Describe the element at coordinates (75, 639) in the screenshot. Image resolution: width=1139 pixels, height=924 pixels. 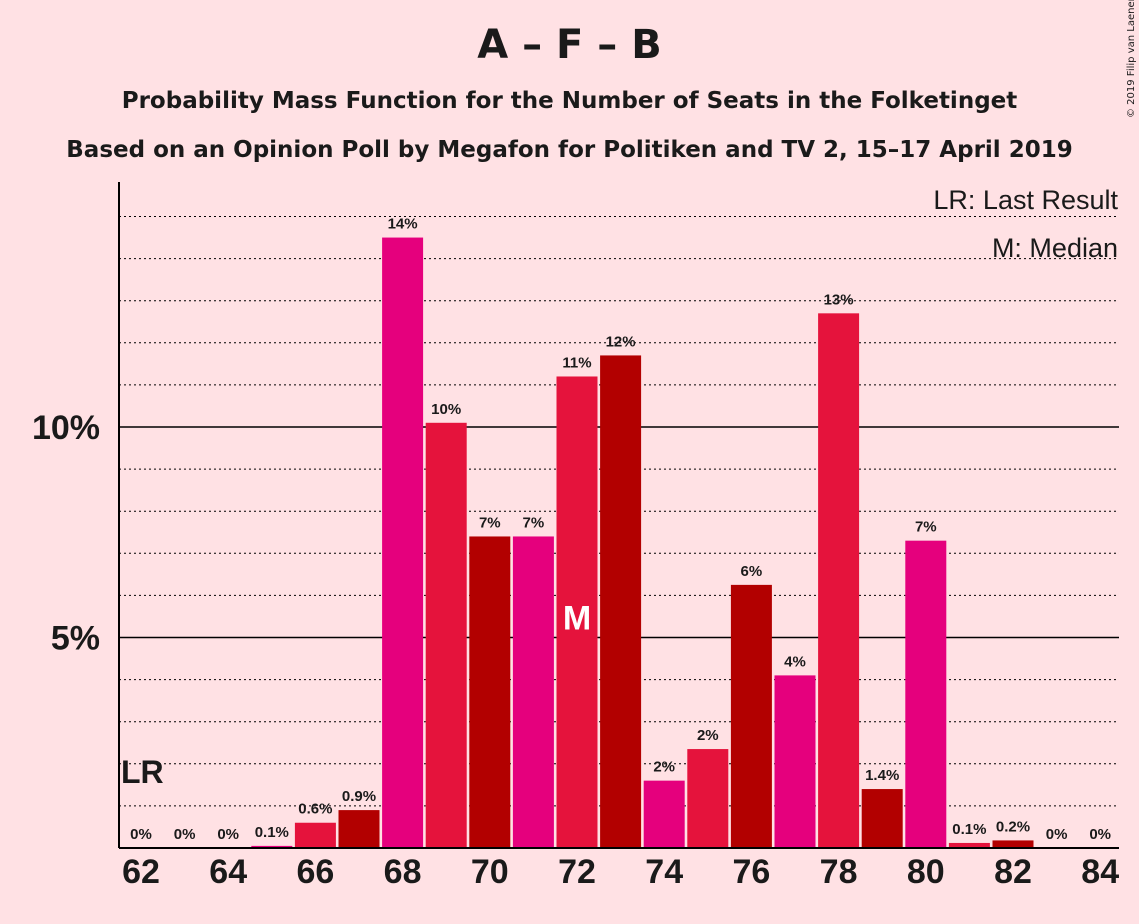
I see `y-tick-5: 5%` at that location.